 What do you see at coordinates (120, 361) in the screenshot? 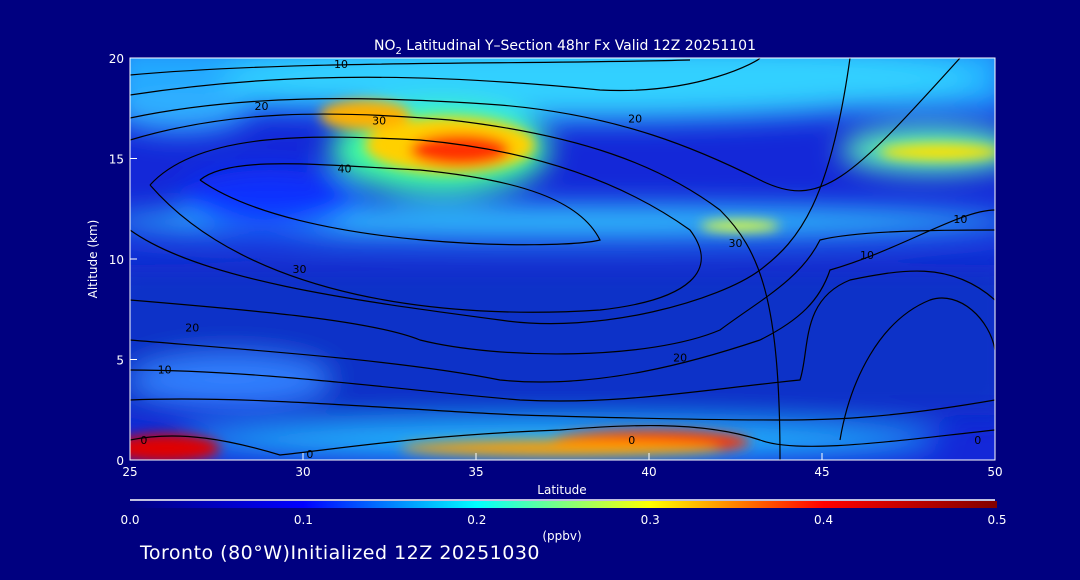
I see `y-tick-label: 5` at bounding box center [120, 361].